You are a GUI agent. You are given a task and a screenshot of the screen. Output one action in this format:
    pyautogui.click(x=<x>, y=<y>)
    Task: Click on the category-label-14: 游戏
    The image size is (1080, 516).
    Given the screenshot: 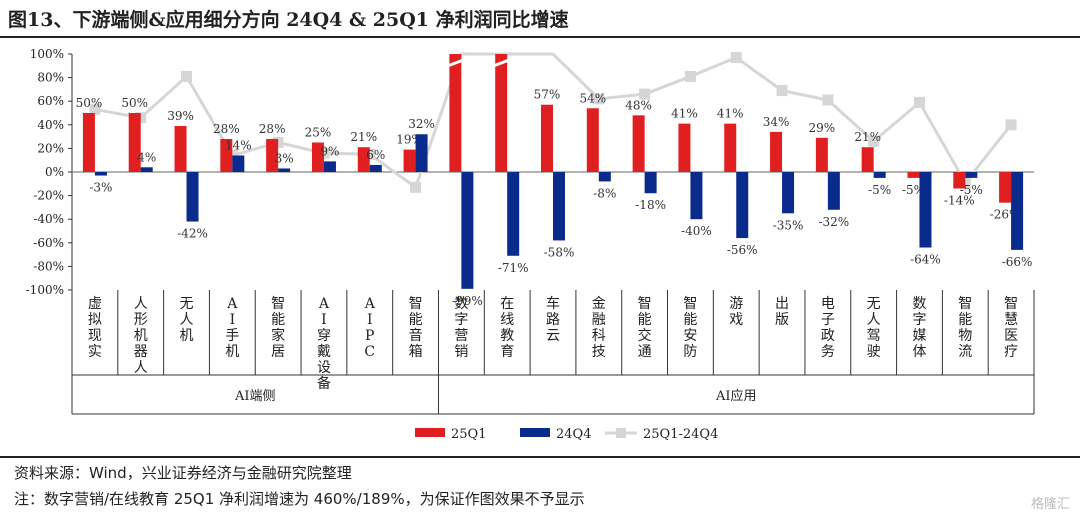 What is the action you would take?
    pyautogui.click(x=736, y=312)
    